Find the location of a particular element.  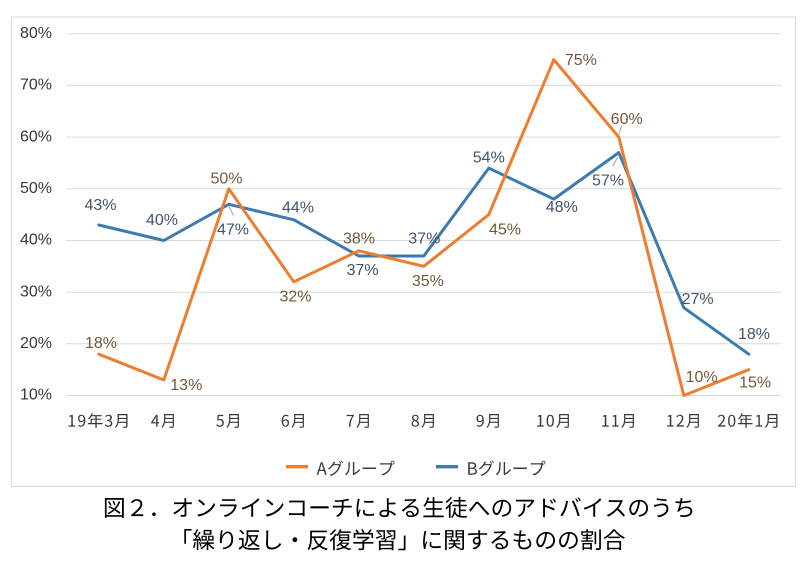

svg-text: 13% is located at coordinates (186, 385).